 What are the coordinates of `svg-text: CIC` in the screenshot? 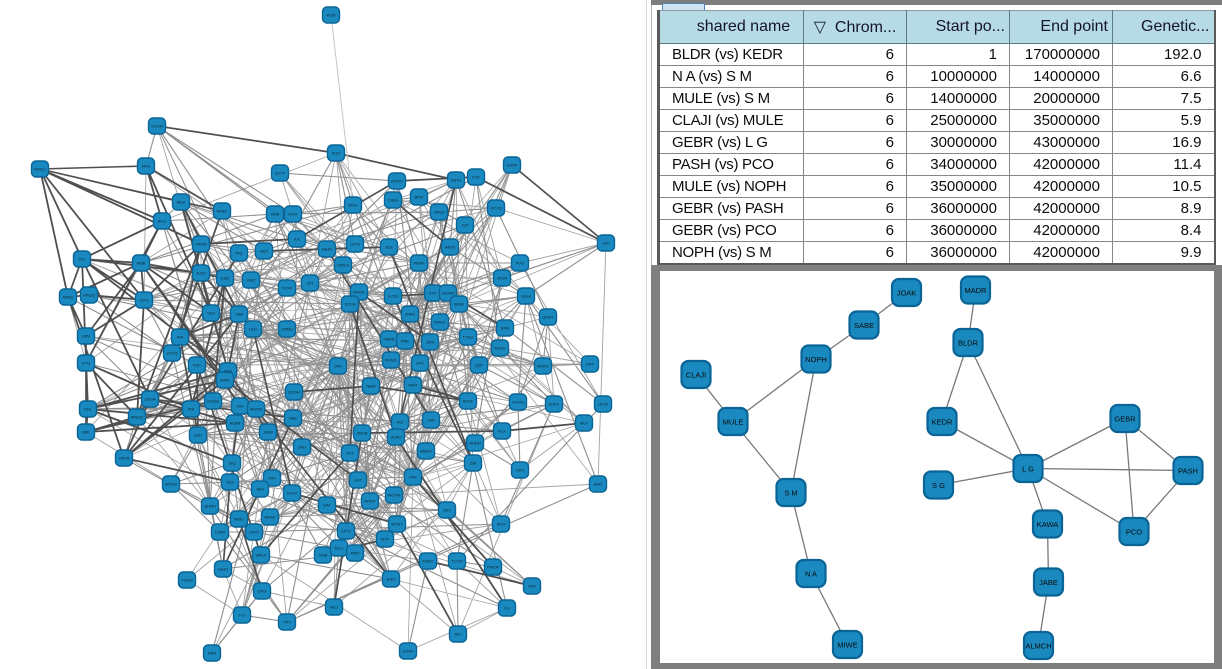 It's located at (82, 259).